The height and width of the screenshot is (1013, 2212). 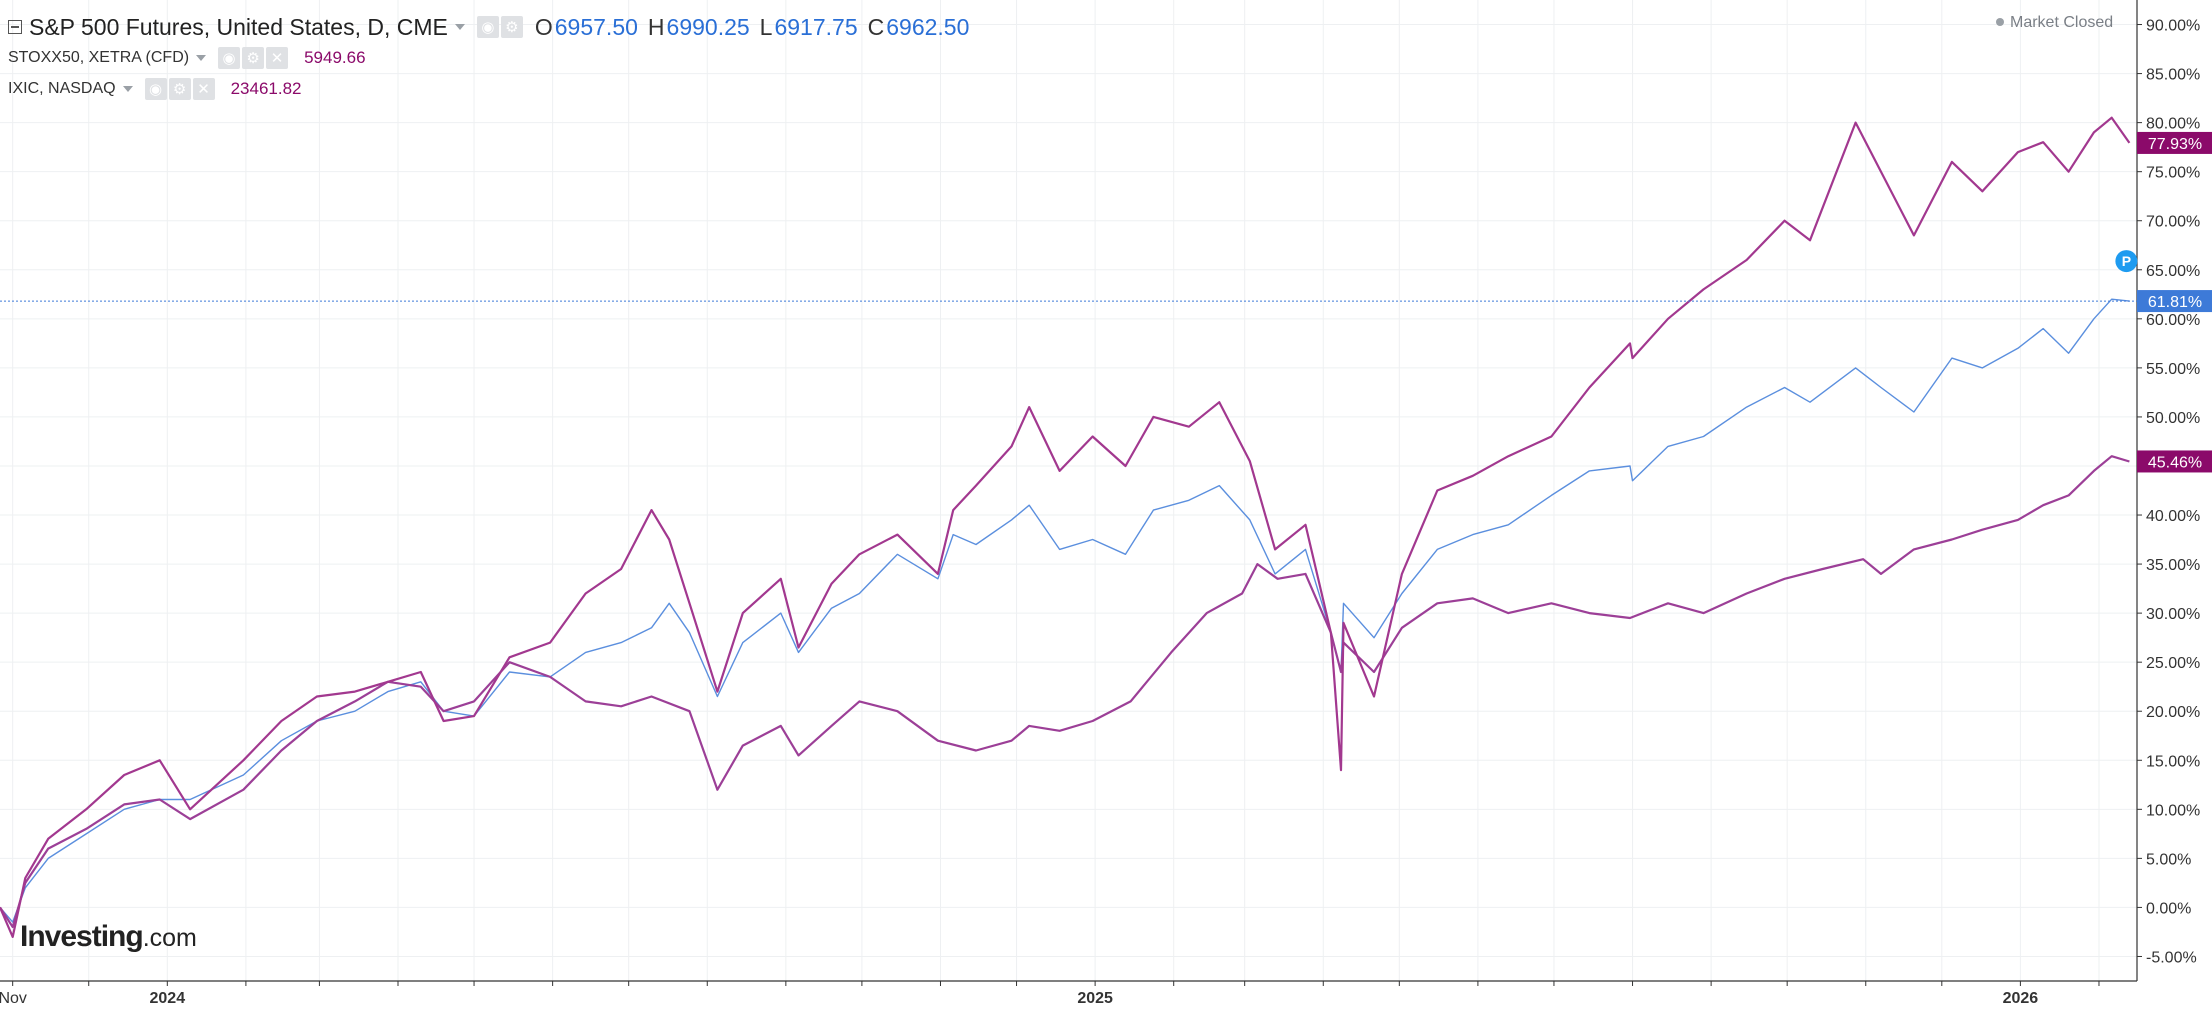 I want to click on investing-logo: Investing.com, so click(x=108, y=937).